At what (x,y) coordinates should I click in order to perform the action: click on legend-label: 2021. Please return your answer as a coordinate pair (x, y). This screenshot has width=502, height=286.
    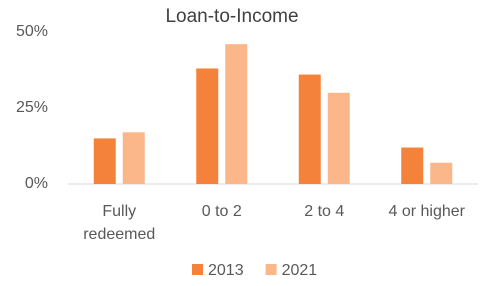
    Looking at the image, I should click on (300, 270).